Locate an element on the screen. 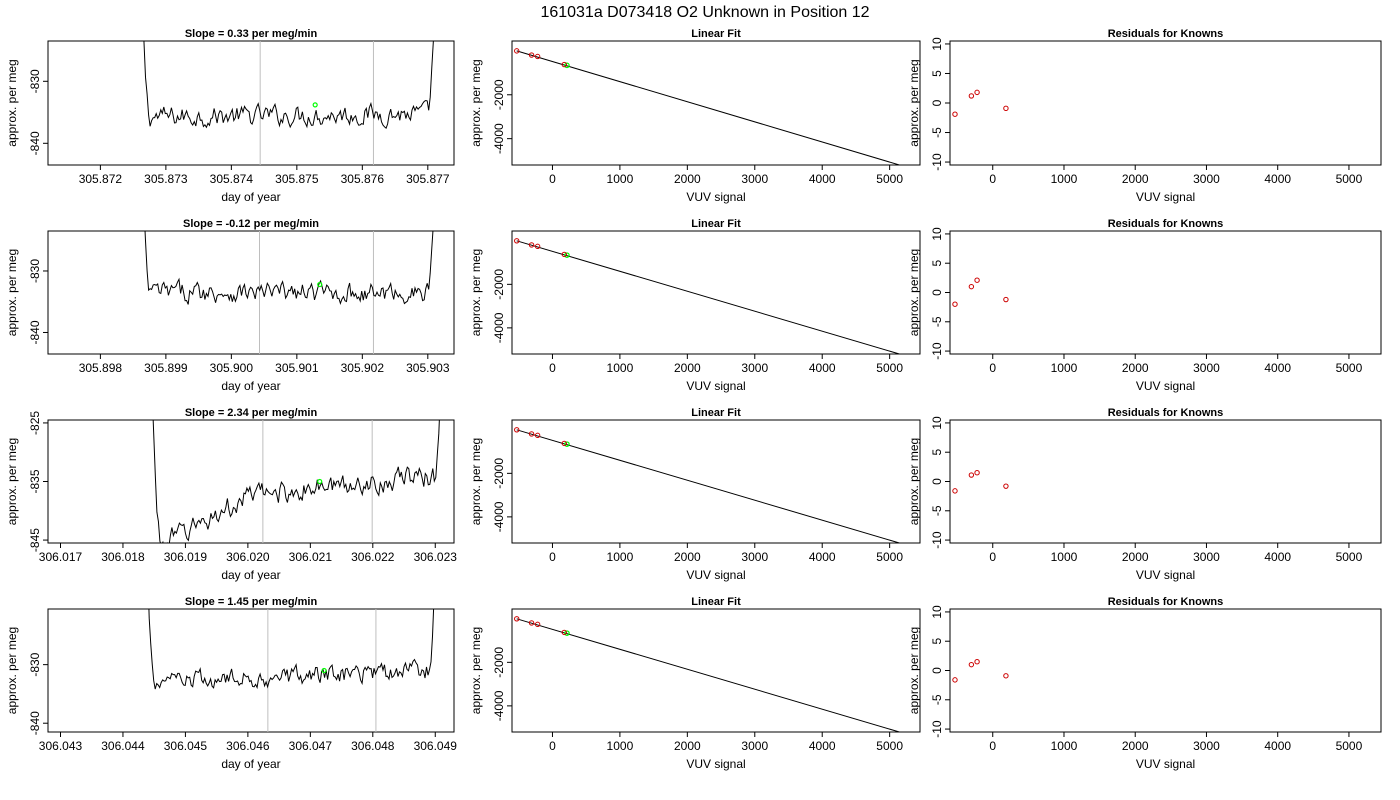 This screenshot has width=1400, height=800. panel-title: Slope = 0.33 per meg/min is located at coordinates (251, 34).